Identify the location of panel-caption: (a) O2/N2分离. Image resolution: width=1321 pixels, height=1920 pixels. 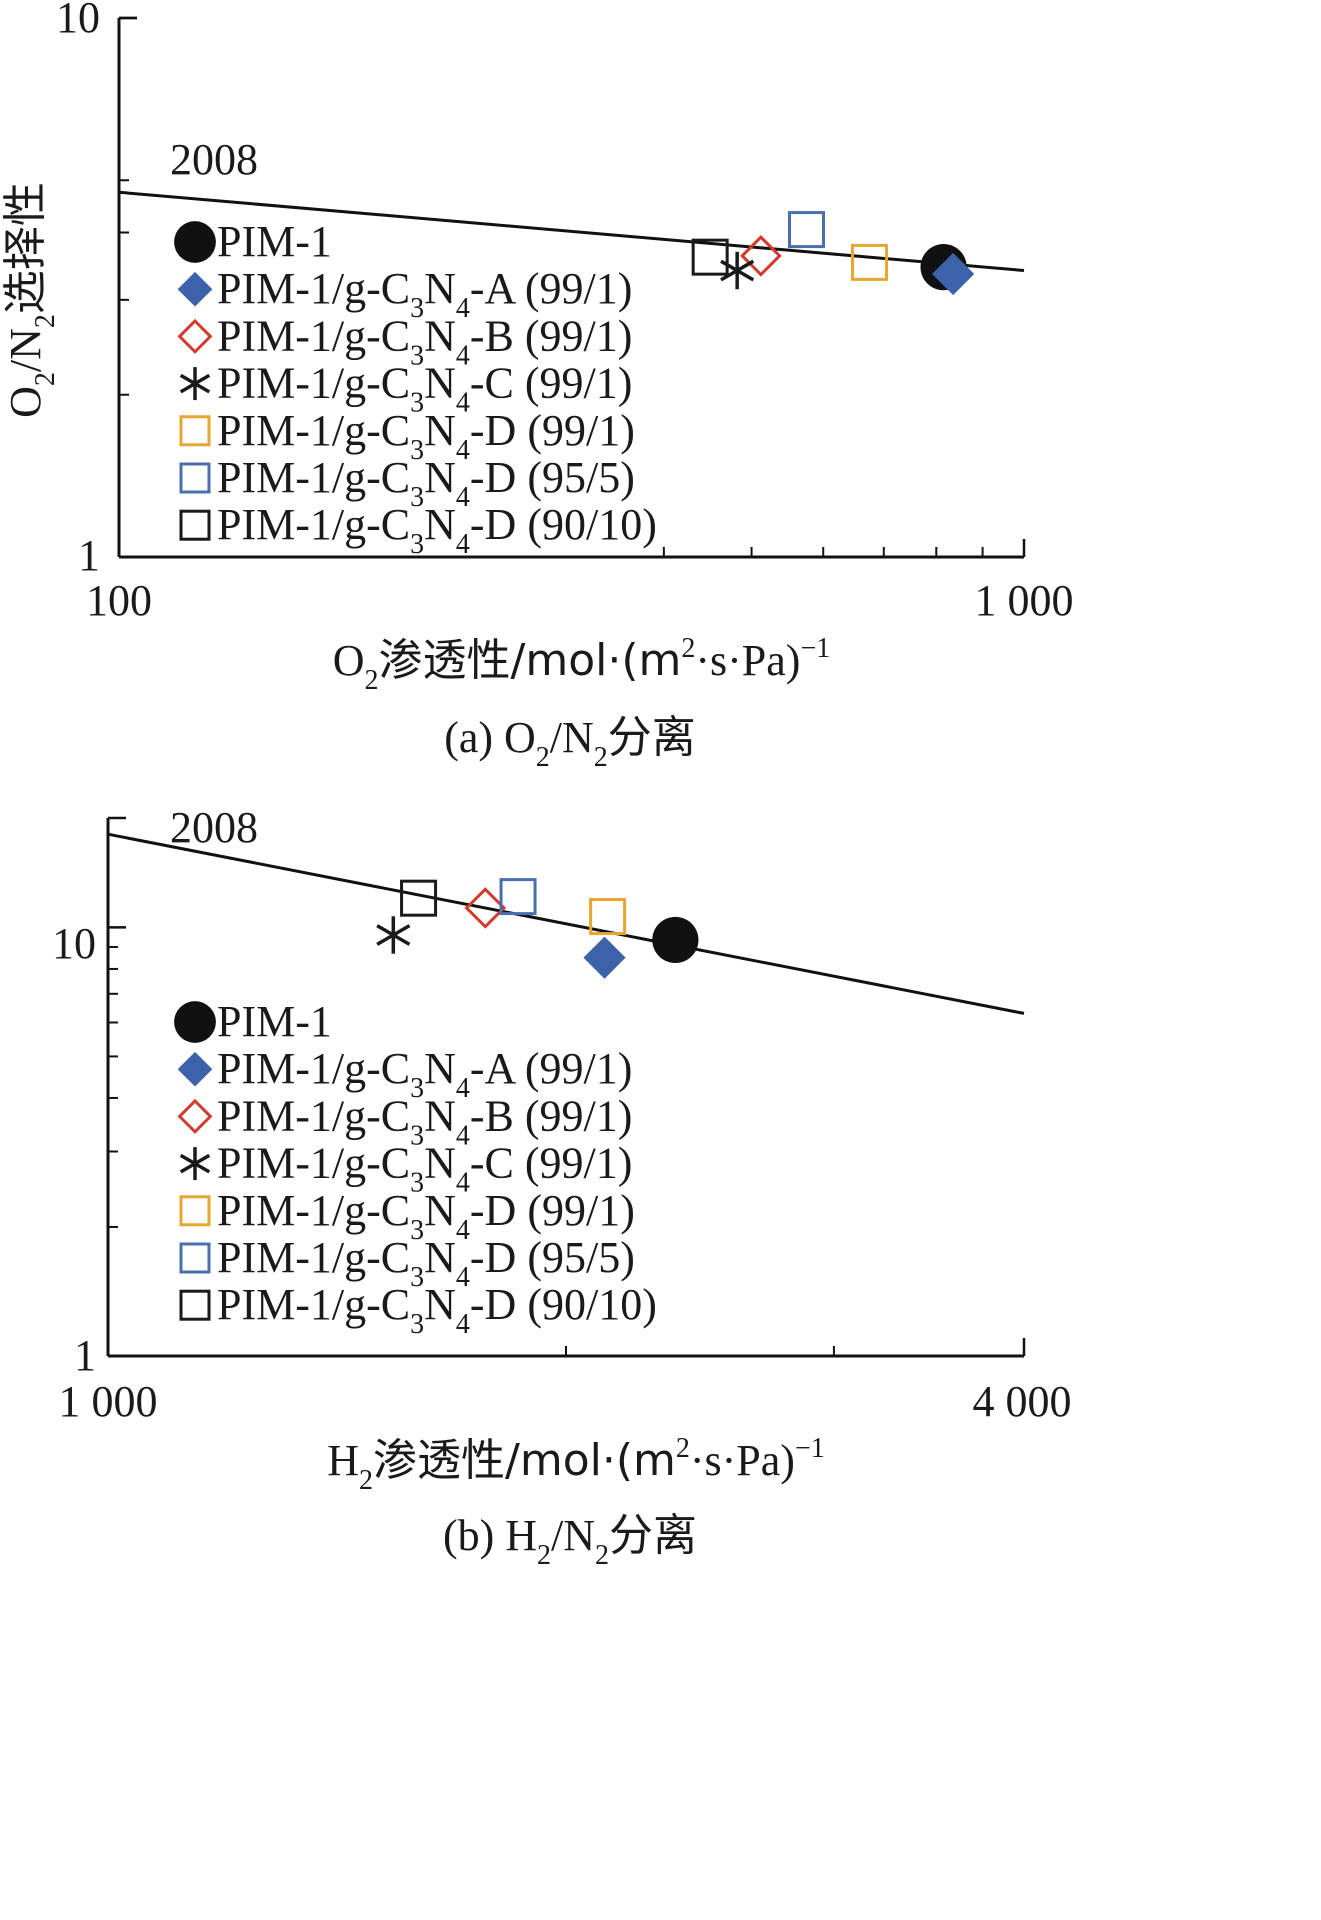
(570, 742).